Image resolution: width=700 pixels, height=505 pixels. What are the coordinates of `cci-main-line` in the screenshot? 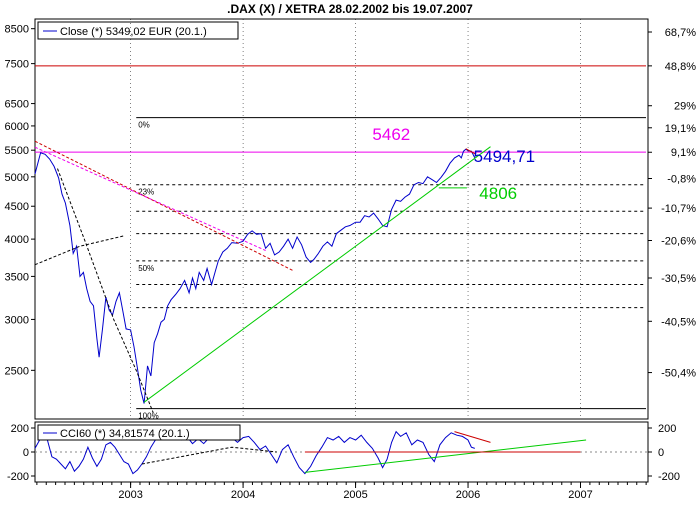 It's located at (254, 452).